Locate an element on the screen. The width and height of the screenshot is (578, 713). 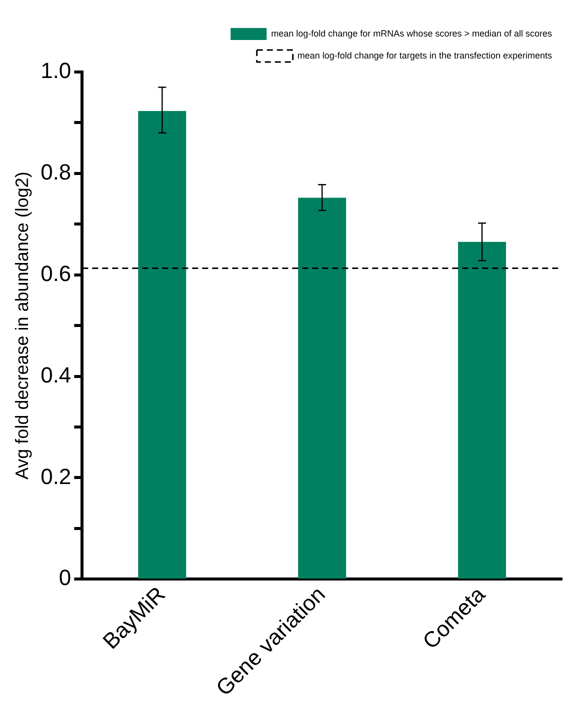
y-tick-label: 0 is located at coordinates (65, 577).